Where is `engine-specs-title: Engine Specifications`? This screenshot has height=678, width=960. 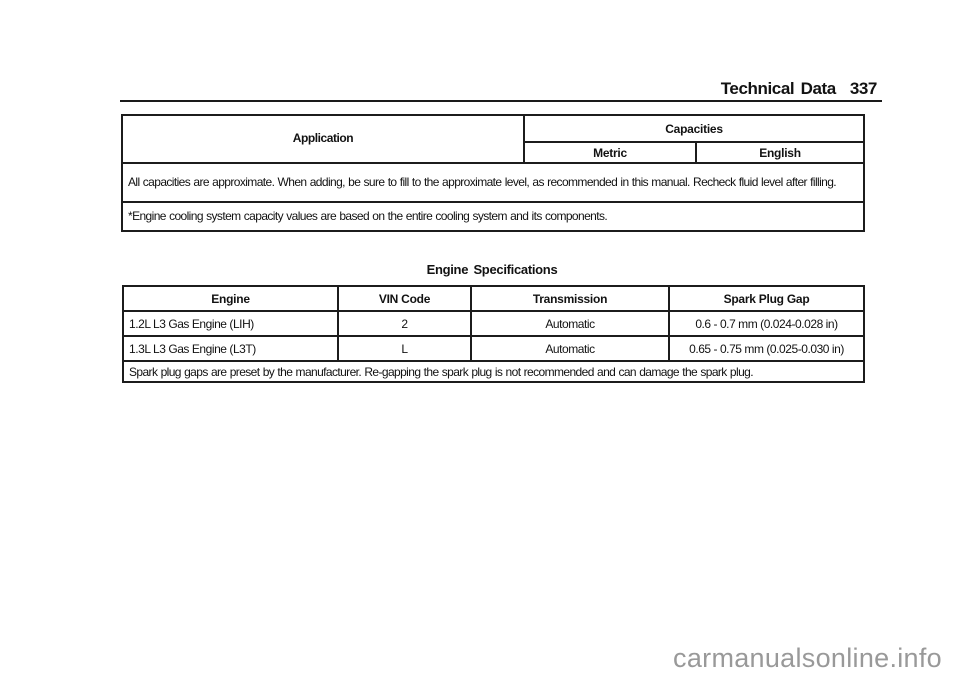 engine-specs-title: Engine Specifications is located at coordinates (492, 269).